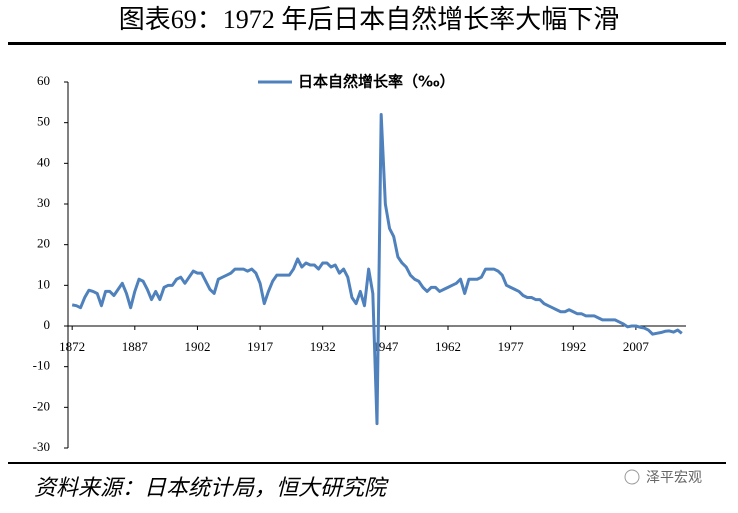 Image resolution: width=738 pixels, height=513 pixels. What do you see at coordinates (43, 80) in the screenshot?
I see `y-tick-label: 60` at bounding box center [43, 80].